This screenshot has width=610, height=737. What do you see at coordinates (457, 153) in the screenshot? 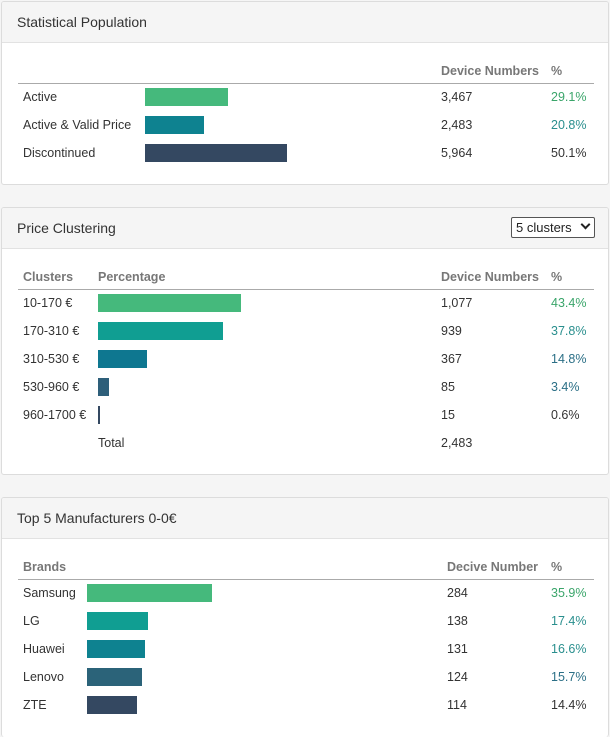
I see `row-device-count: 5,964` at bounding box center [457, 153].